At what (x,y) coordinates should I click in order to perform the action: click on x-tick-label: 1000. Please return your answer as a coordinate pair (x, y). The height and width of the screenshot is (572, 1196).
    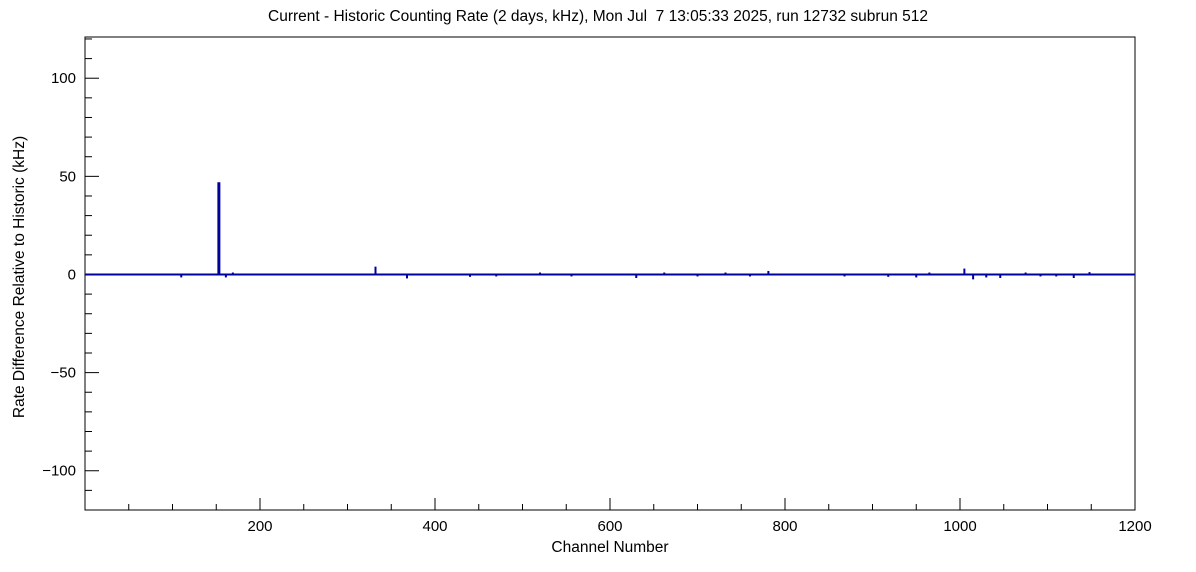
    Looking at the image, I should click on (959, 526).